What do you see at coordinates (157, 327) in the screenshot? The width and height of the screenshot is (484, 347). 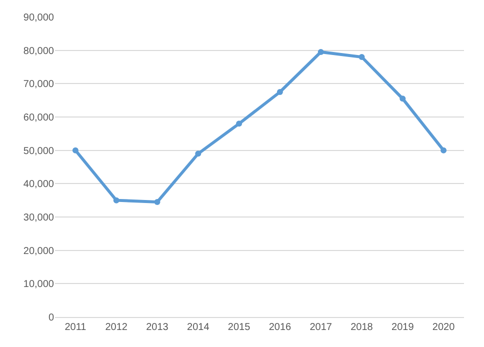 I see `x-tick-label: 2013` at bounding box center [157, 327].